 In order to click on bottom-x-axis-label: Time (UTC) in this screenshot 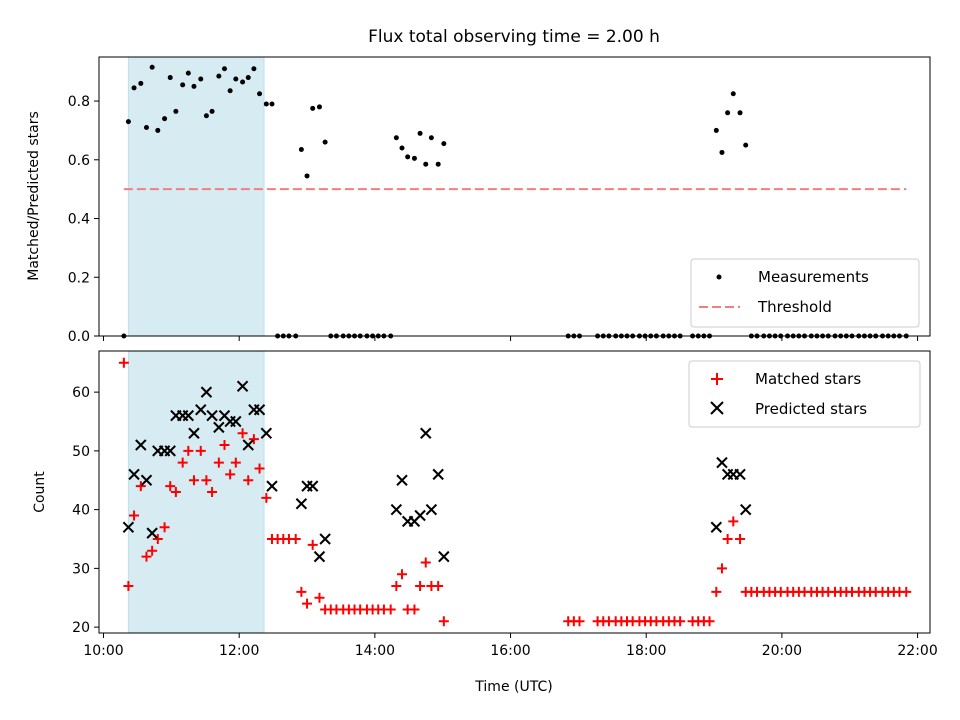, I will do `click(513, 687)`.